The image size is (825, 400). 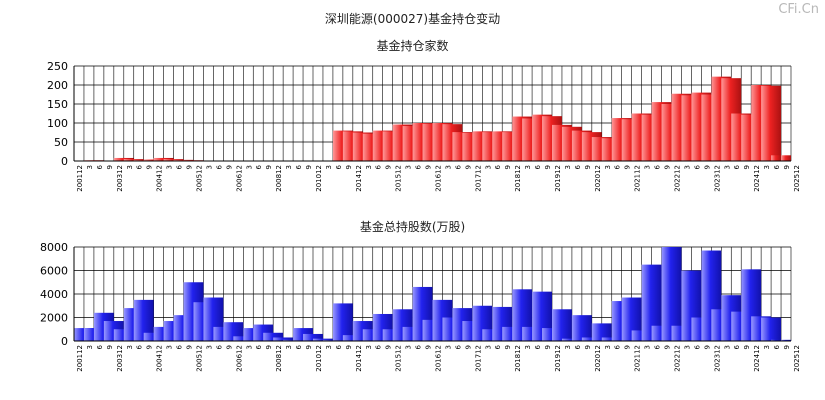 I want to click on c1-xtick-47: 9, so click(x=548, y=167).